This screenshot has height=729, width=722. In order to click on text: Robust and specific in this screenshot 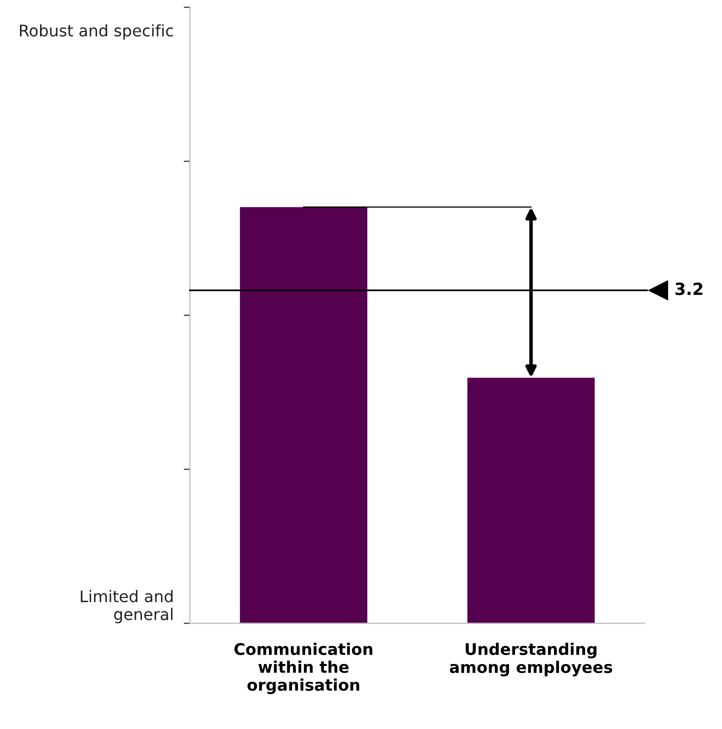, I will do `click(96, 32)`.